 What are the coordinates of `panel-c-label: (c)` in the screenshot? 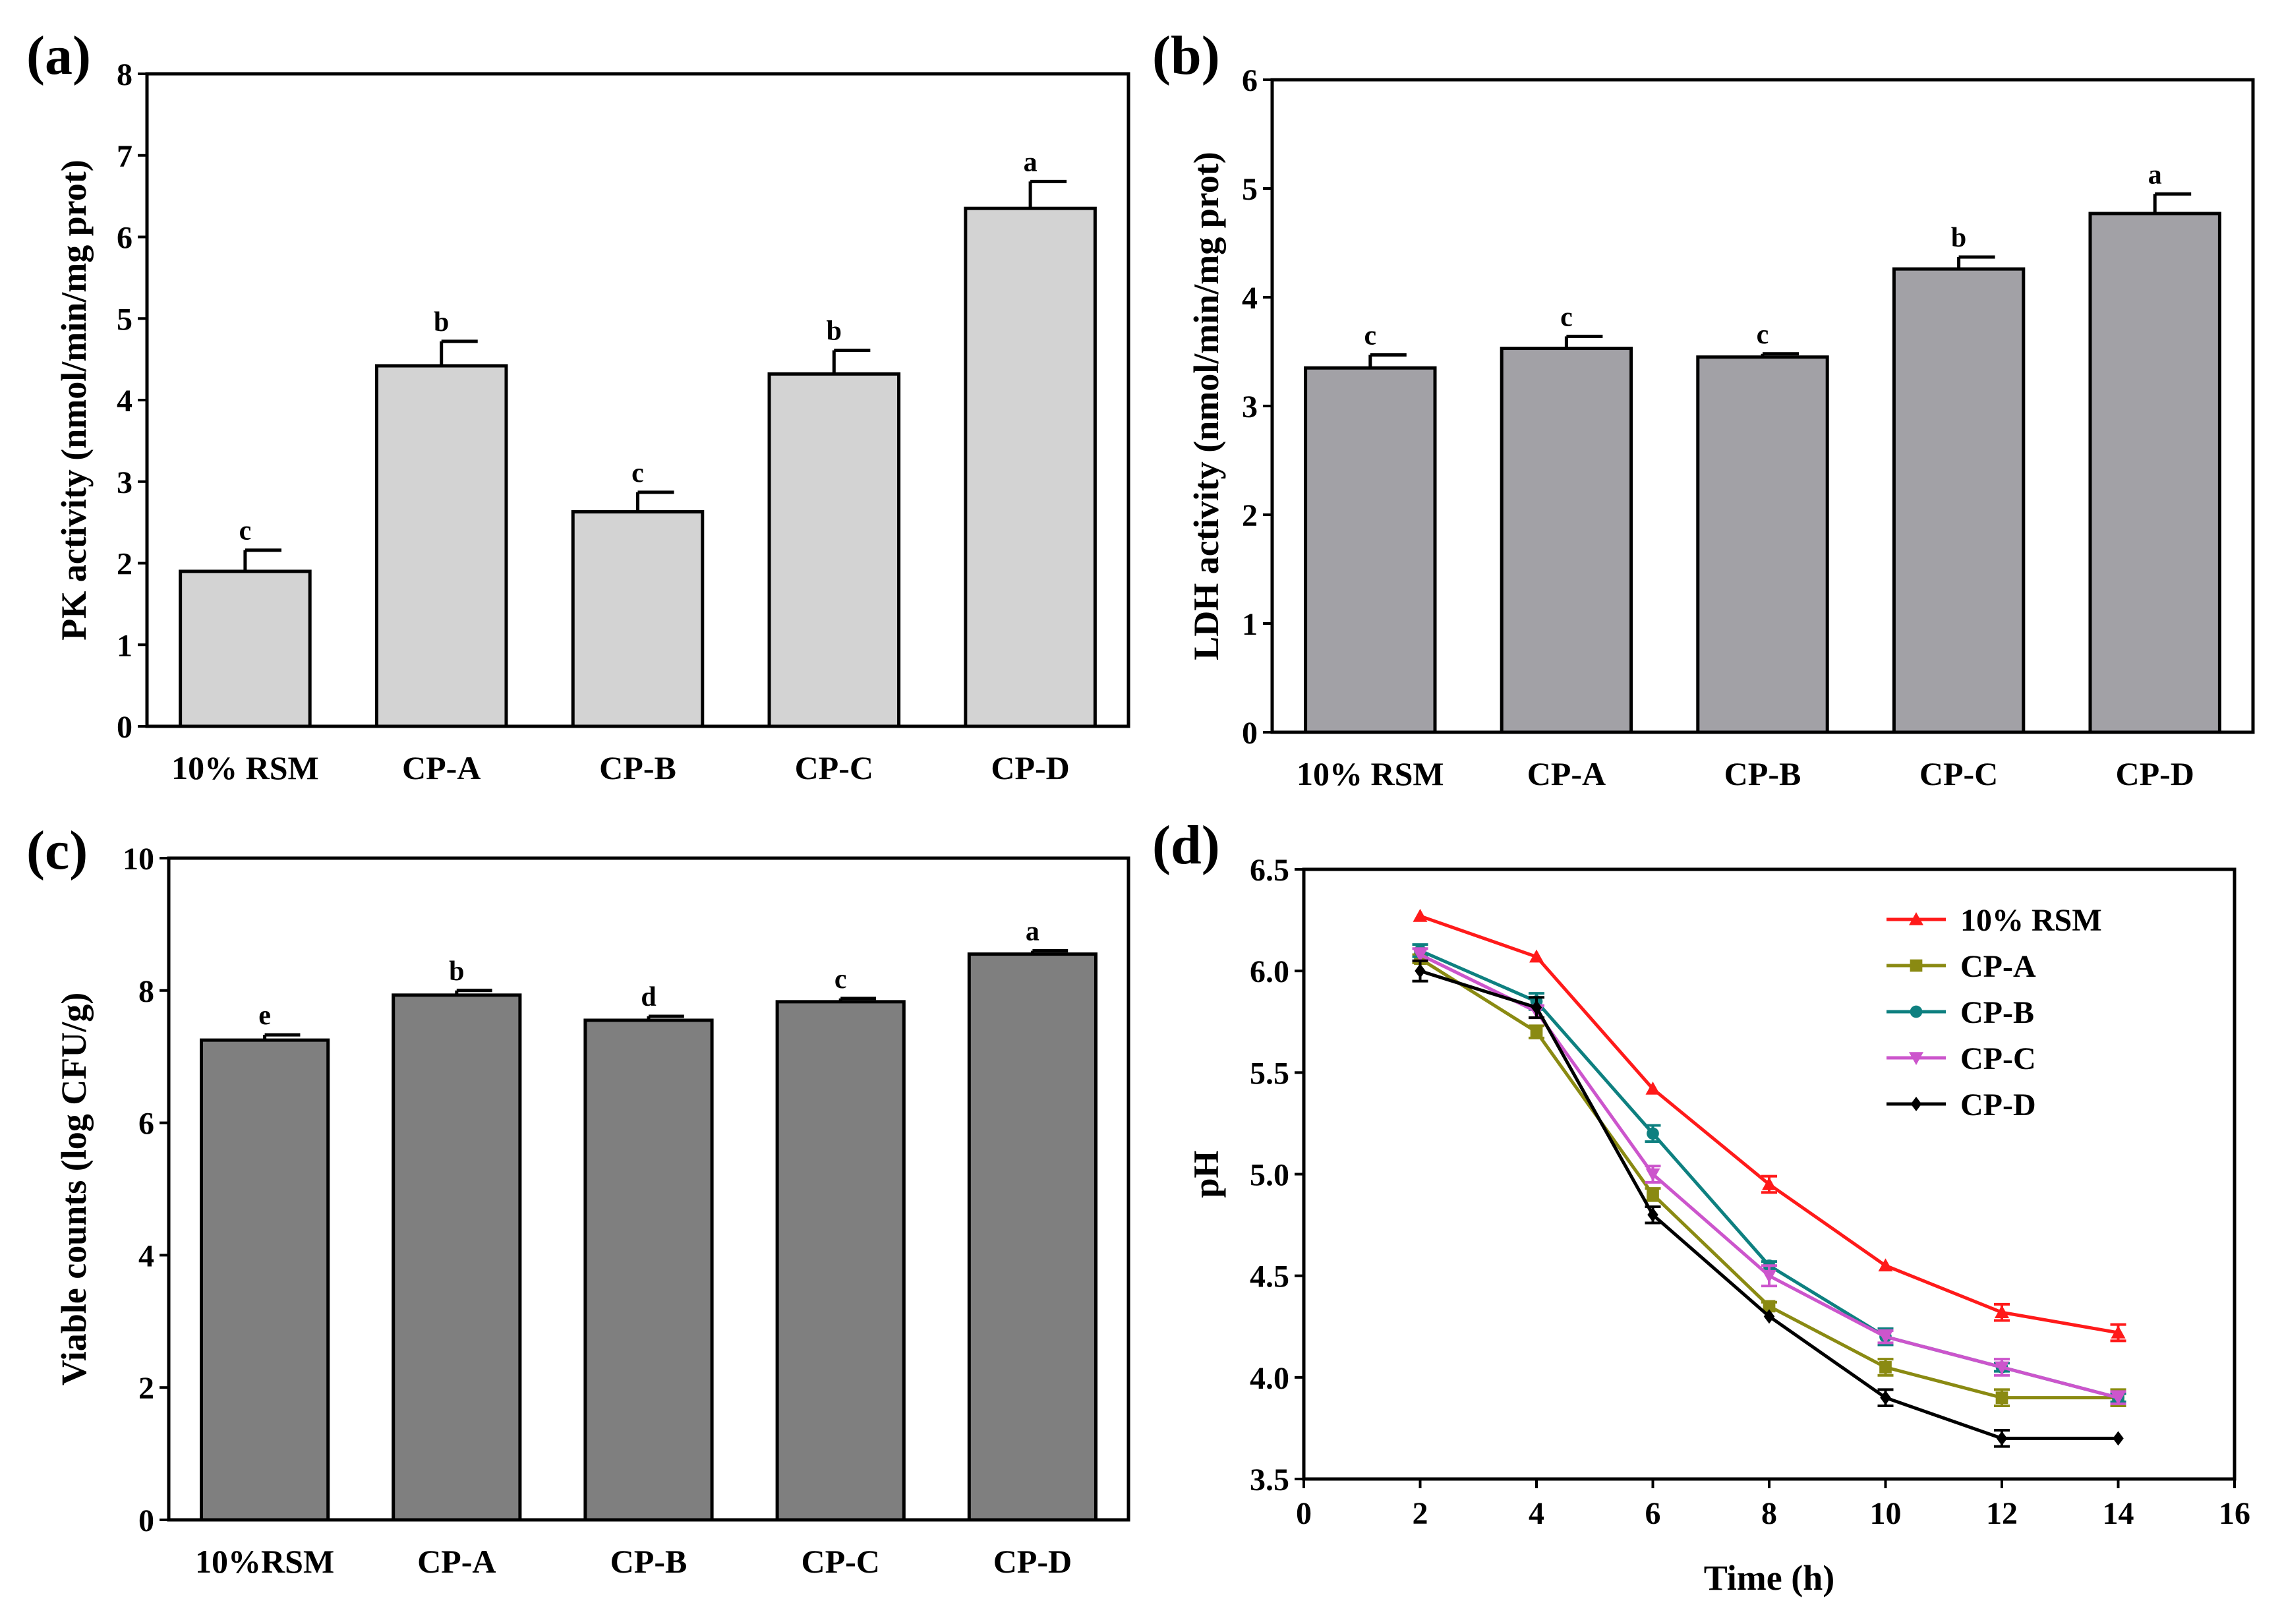 It's located at (57, 850).